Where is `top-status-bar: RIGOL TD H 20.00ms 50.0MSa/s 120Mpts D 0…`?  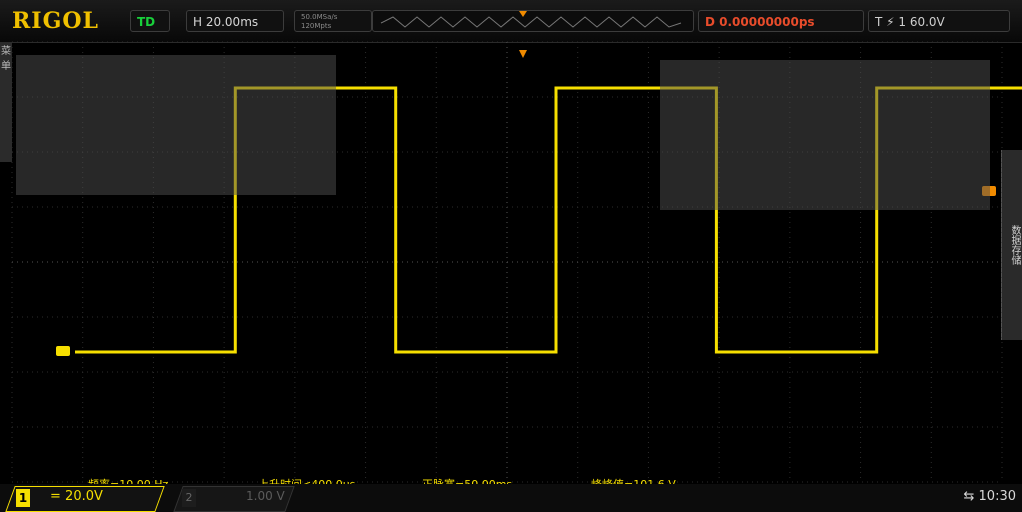
top-status-bar: RIGOL TD H 20.00ms 50.0MSa/s 120Mpts D 0… is located at coordinates (511, 21).